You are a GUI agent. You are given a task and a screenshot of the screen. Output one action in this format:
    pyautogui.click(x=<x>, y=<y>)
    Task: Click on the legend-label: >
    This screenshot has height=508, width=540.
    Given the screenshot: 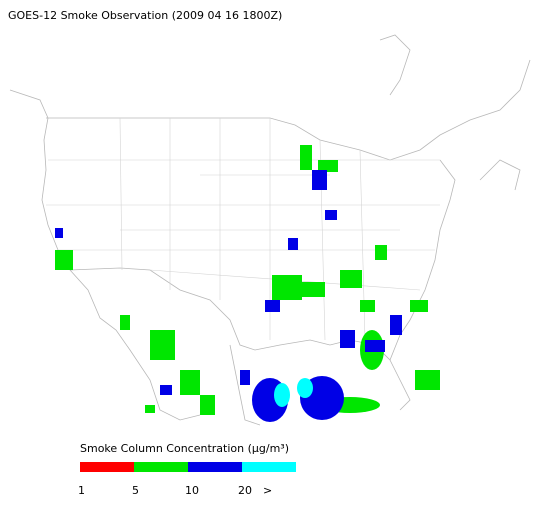 What is the action you would take?
    pyautogui.click(x=267, y=490)
    